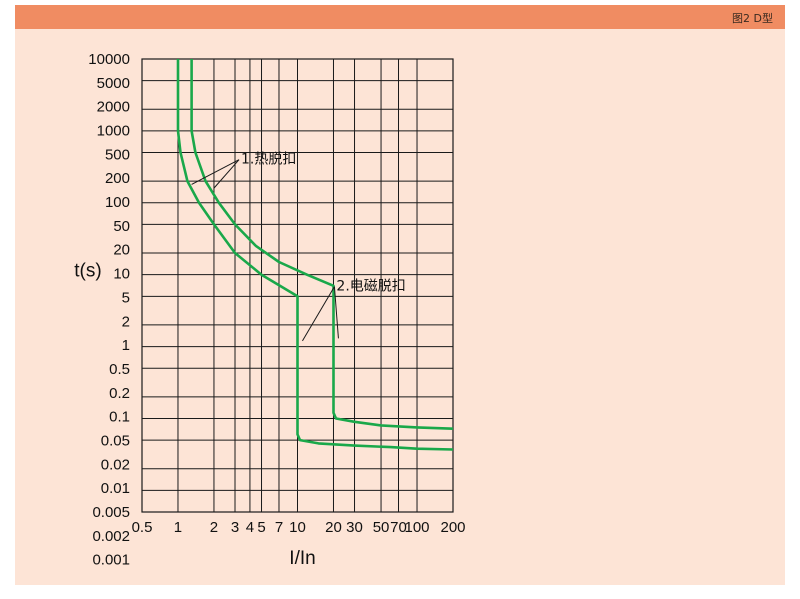 The width and height of the screenshot is (800, 599). I want to click on y-tick-label-11: 2, so click(126, 321).